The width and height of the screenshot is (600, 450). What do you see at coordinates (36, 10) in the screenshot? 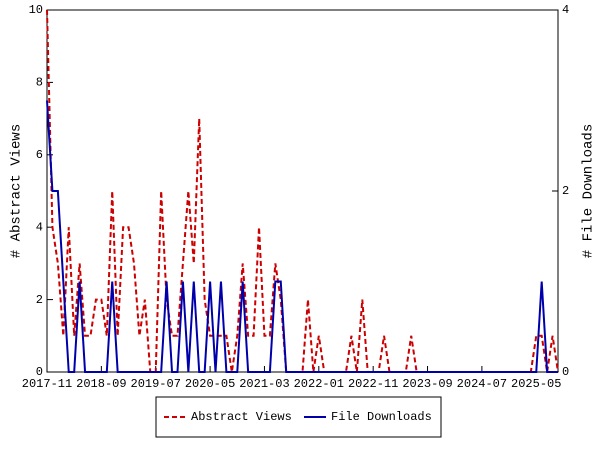
I see `y-tick-label: 10` at bounding box center [36, 10].